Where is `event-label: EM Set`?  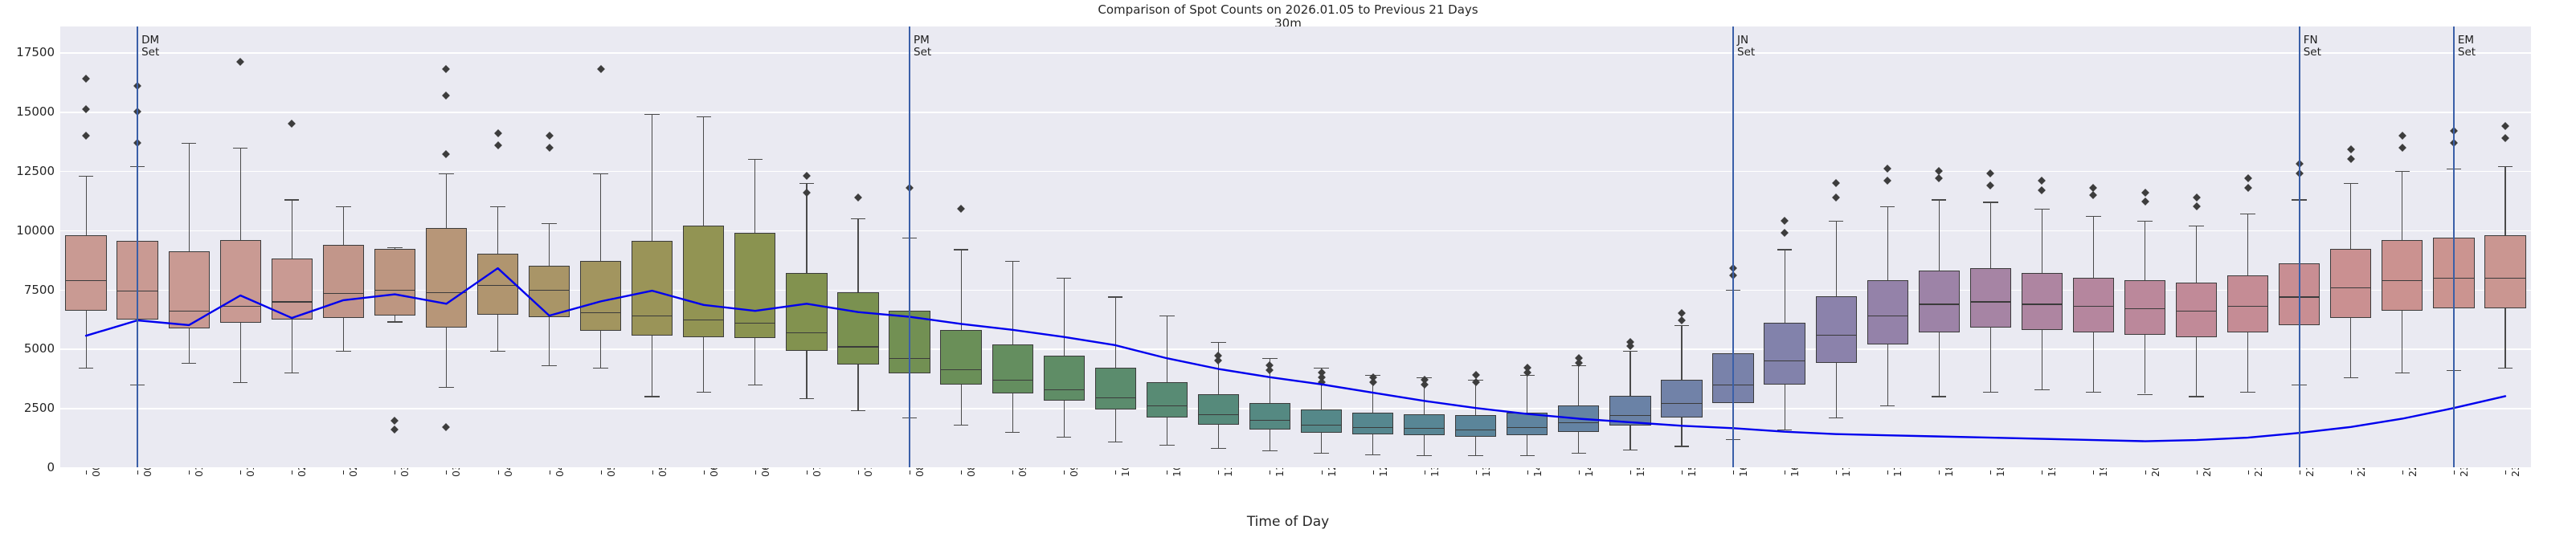 event-label: EM Set is located at coordinates (2466, 46).